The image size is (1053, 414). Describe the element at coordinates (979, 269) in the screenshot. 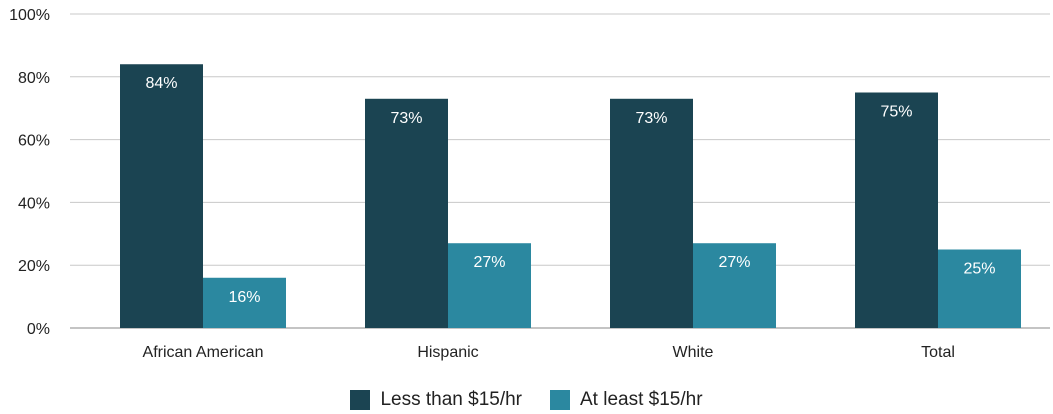

I see `data-label: 25%` at that location.